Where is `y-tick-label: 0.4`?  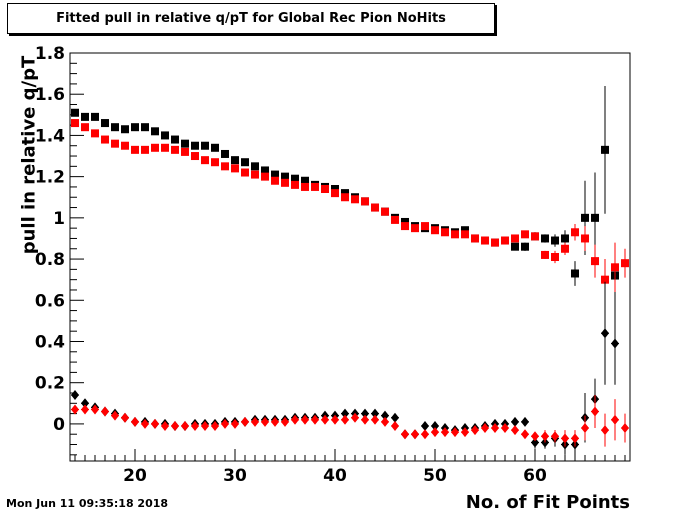 y-tick-label: 0.4 is located at coordinates (50, 342).